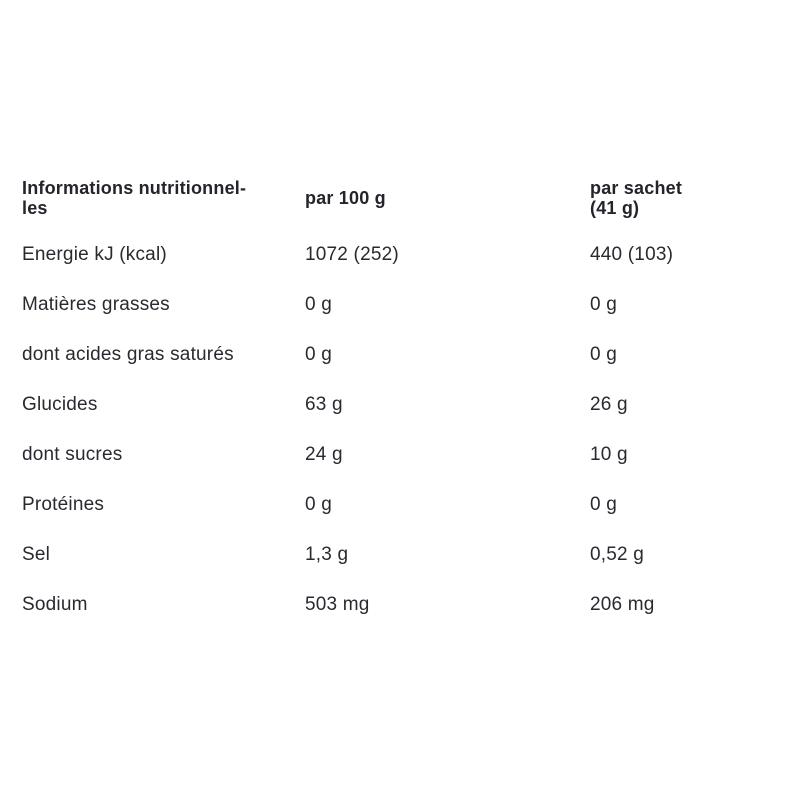  Describe the element at coordinates (604, 304) in the screenshot. I see `value-per-sachet-matieres-grasses: 0 g` at that location.